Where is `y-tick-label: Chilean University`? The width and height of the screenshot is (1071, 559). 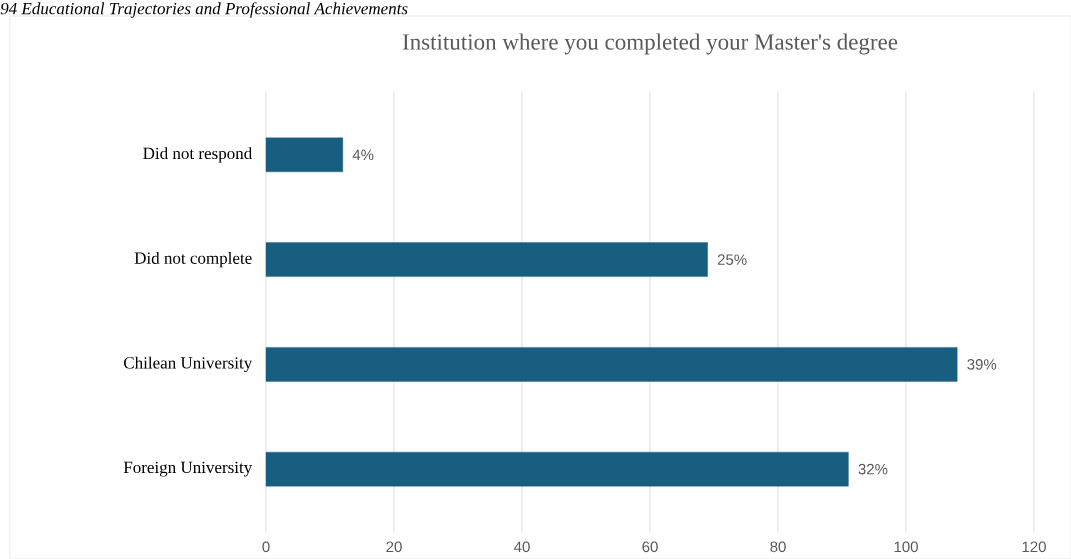
y-tick-label: Chilean University is located at coordinates (188, 364).